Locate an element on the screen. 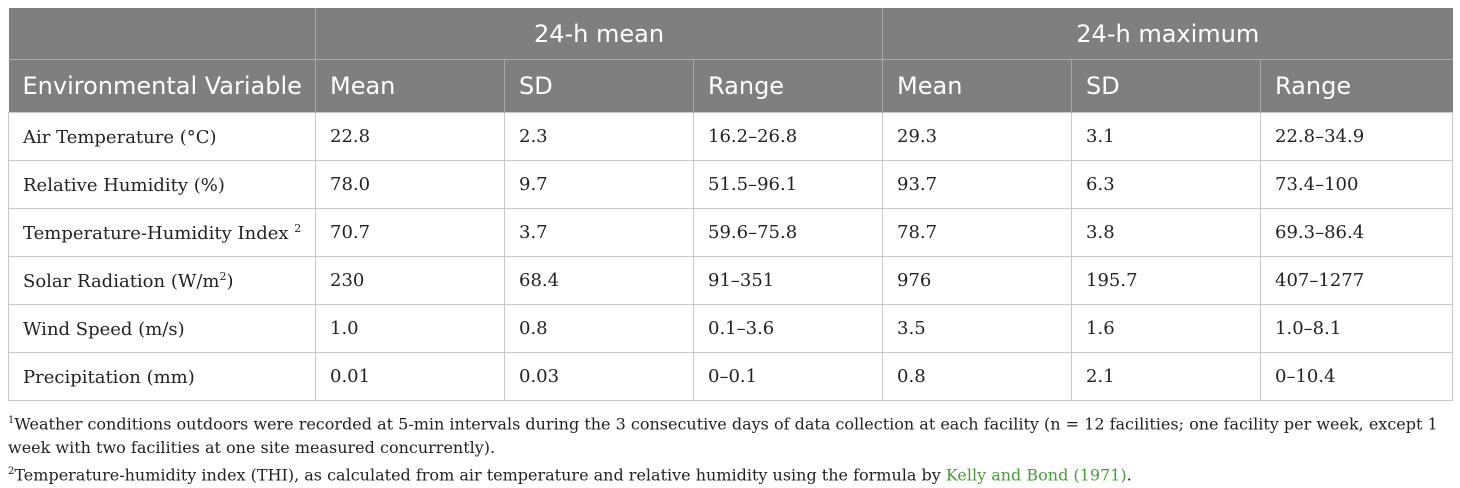 Image resolution: width=1460 pixels, height=488 pixels. cell-sd: 68.4 is located at coordinates (599, 280).